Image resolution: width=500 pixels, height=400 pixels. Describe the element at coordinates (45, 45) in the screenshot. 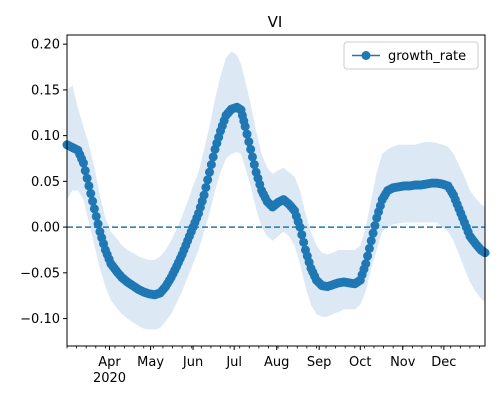

I see `y-tick-label: 0.20` at that location.